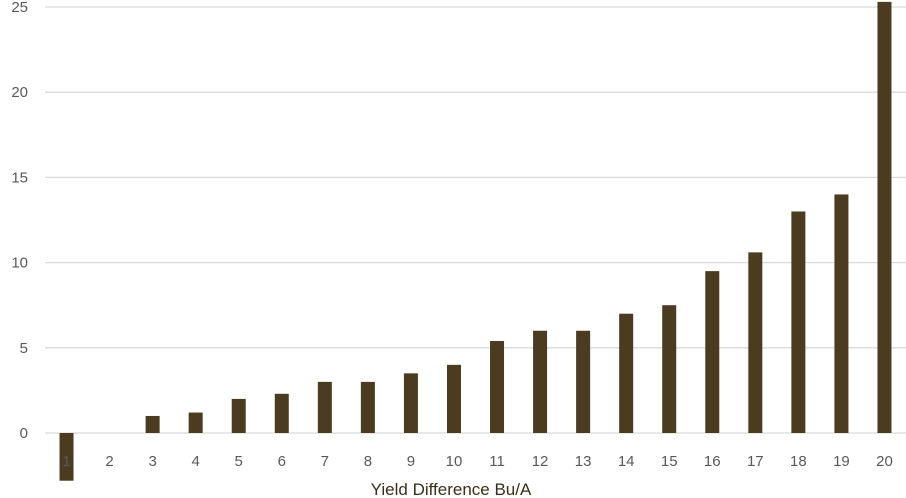 The height and width of the screenshot is (498, 906). I want to click on x-tick-label: 5, so click(239, 461).